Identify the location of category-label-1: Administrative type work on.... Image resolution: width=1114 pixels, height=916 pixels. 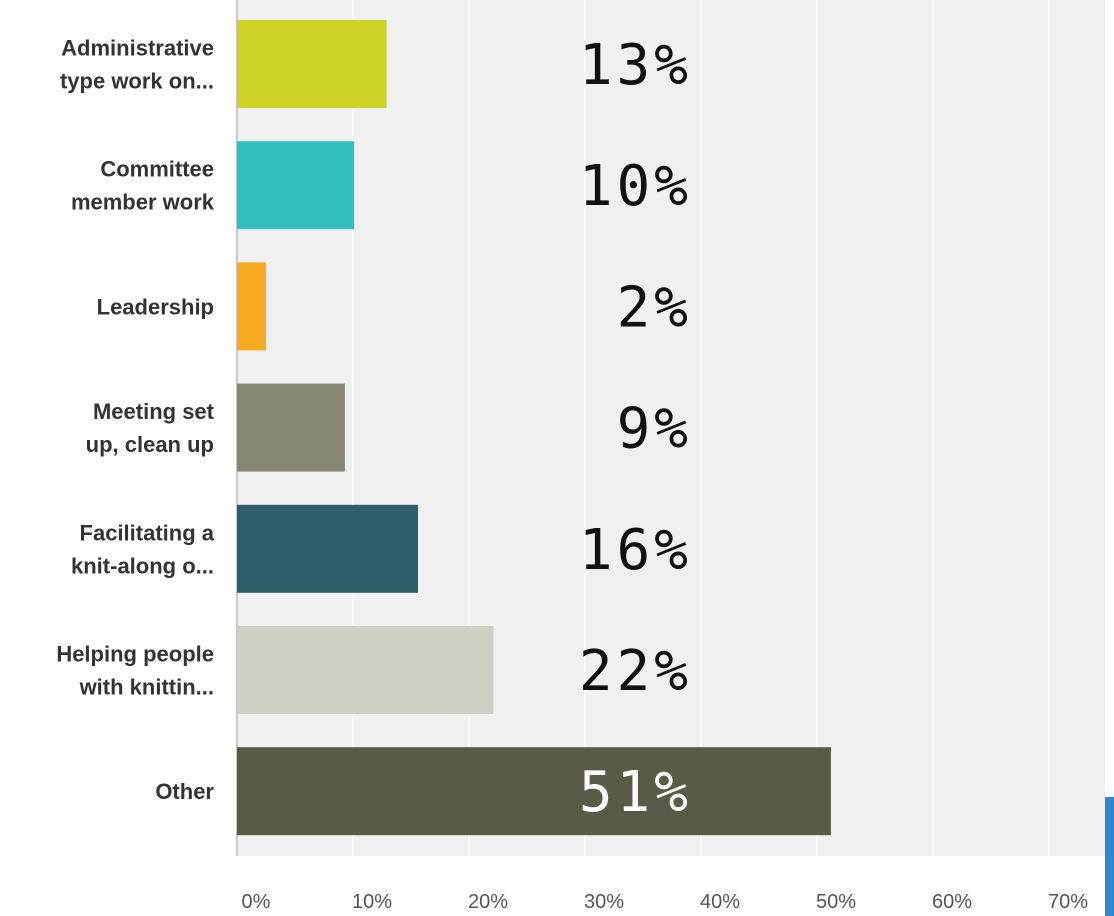
(137, 65).